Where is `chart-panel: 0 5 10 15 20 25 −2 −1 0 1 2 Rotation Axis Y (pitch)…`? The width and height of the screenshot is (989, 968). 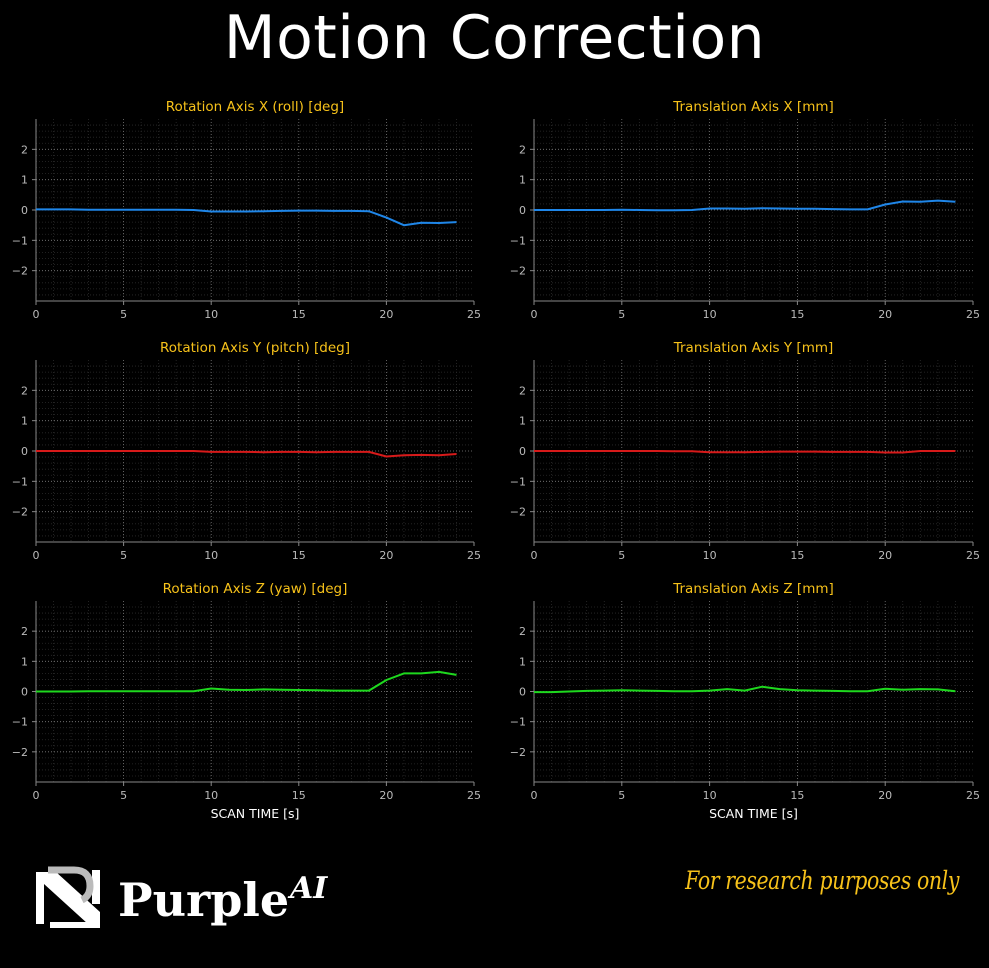
chart-panel: 0 5 10 15 20 25 −2 −1 0 1 2 Rotation Axis Y (pitch)… is located at coordinates (246, 451).